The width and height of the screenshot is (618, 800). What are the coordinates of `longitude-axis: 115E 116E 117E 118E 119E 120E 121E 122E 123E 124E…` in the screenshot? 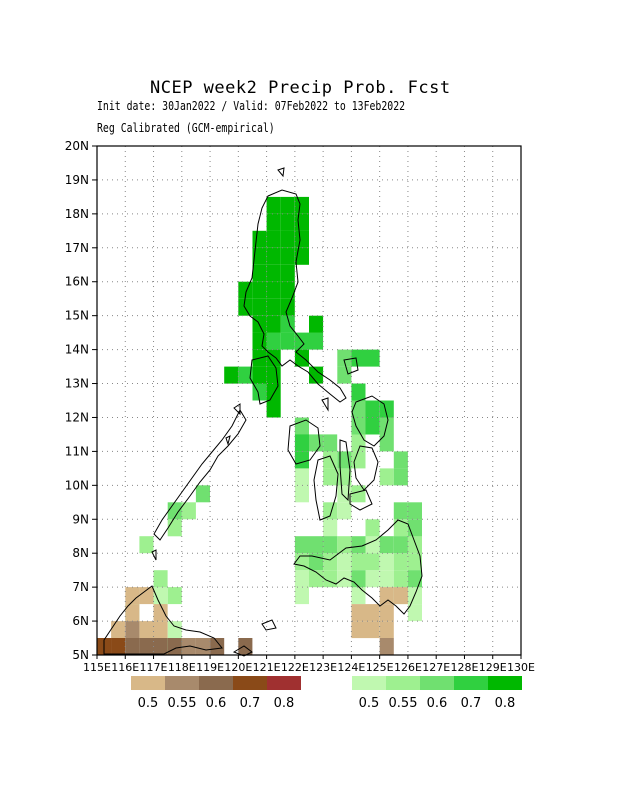 It's located at (309, 664).